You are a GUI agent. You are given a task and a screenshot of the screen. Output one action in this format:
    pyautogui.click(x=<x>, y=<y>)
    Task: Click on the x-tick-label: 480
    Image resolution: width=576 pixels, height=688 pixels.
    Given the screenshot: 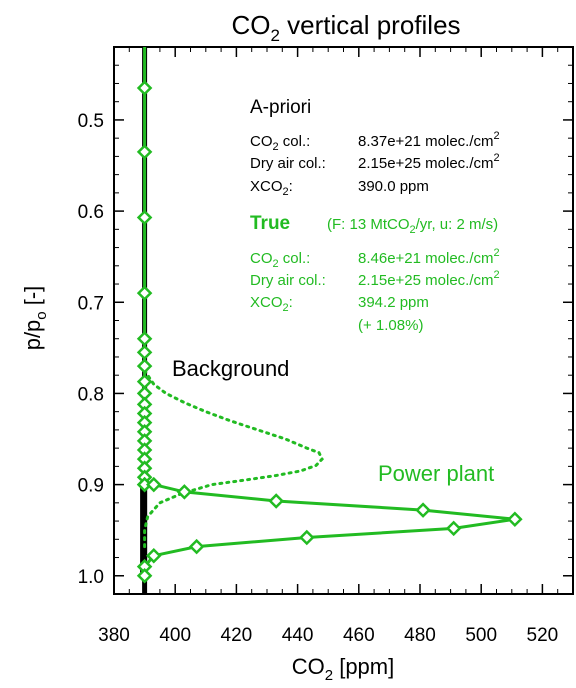 What is the action you would take?
    pyautogui.click(x=420, y=635)
    